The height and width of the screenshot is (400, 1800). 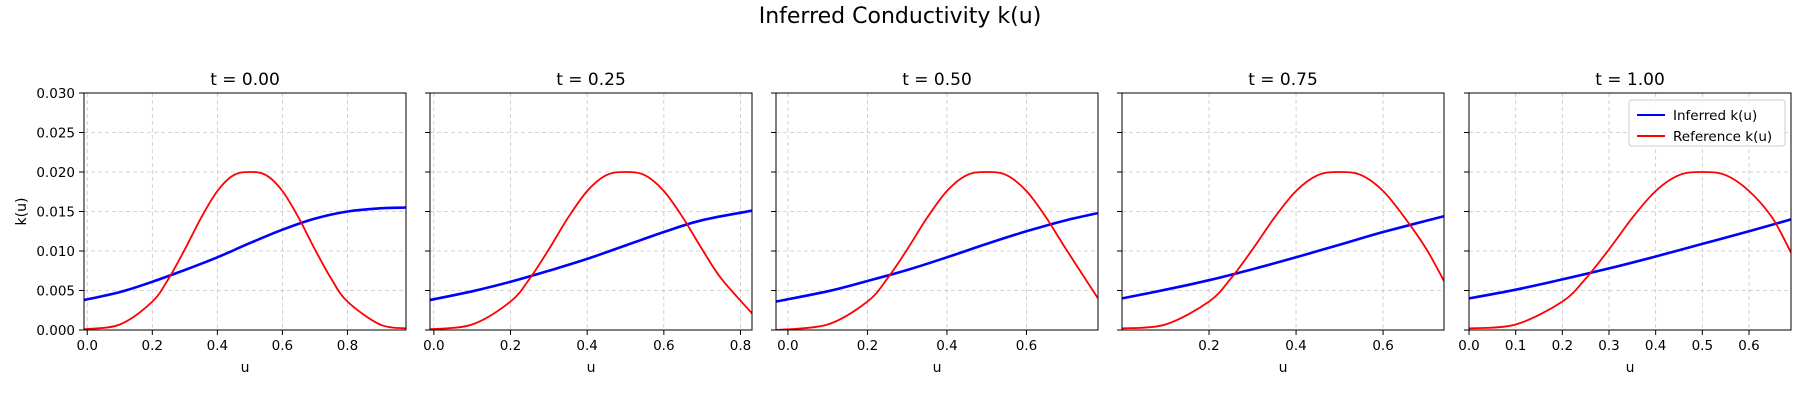 What do you see at coordinates (1515, 346) in the screenshot?
I see `x-tick-label: 0.1` at bounding box center [1515, 346].